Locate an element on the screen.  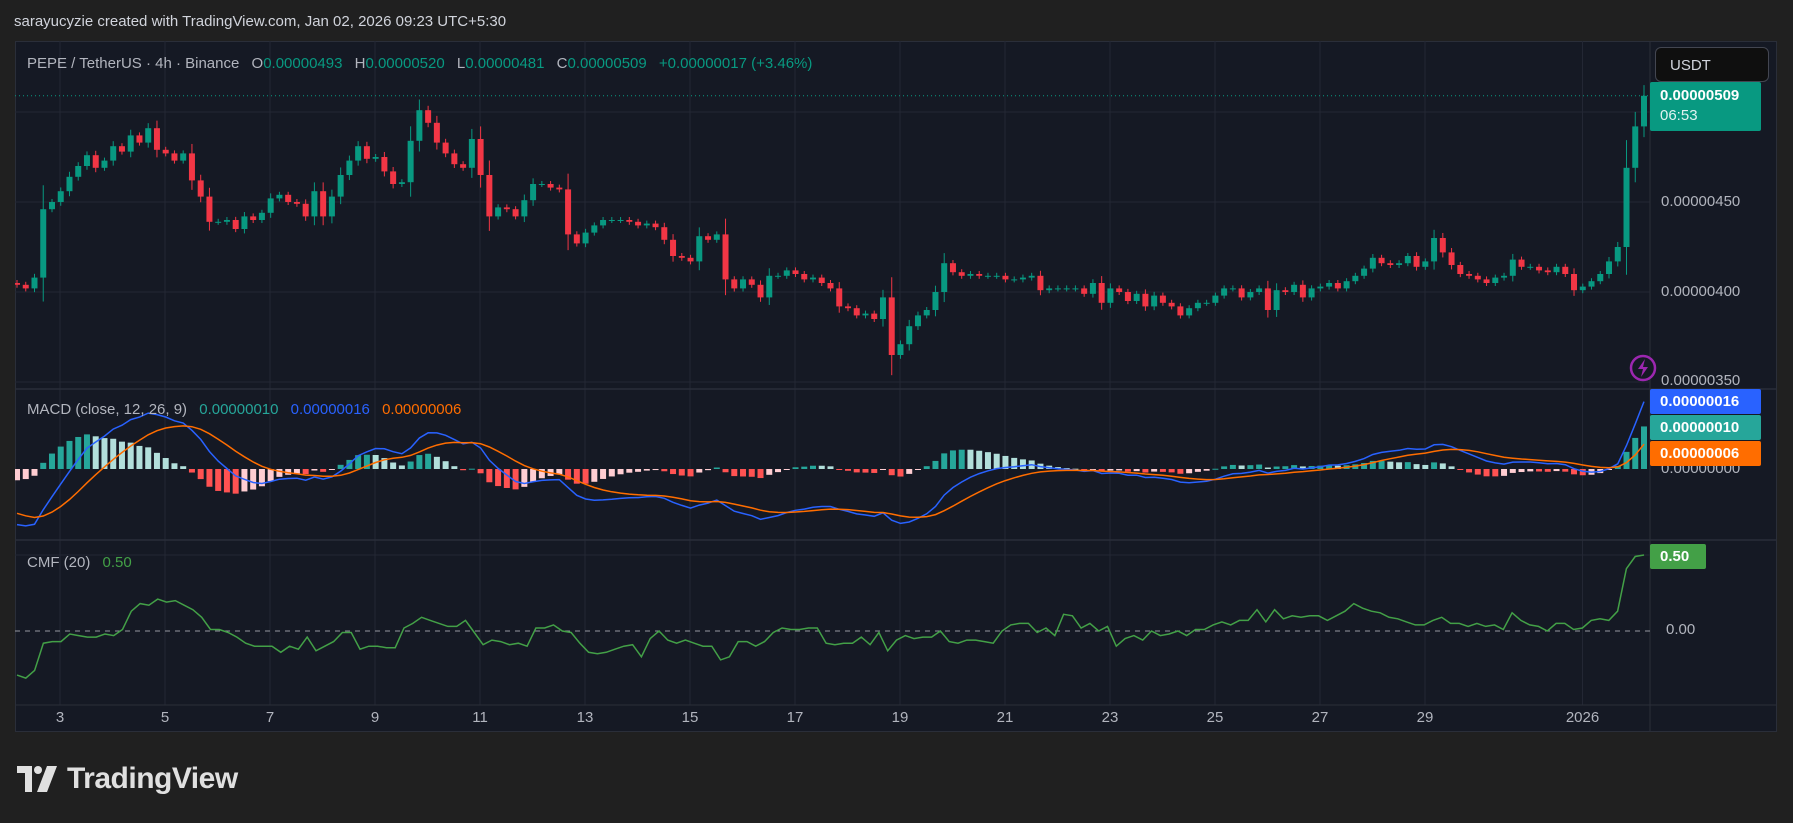
currency-button: USDT is located at coordinates (1712, 64).